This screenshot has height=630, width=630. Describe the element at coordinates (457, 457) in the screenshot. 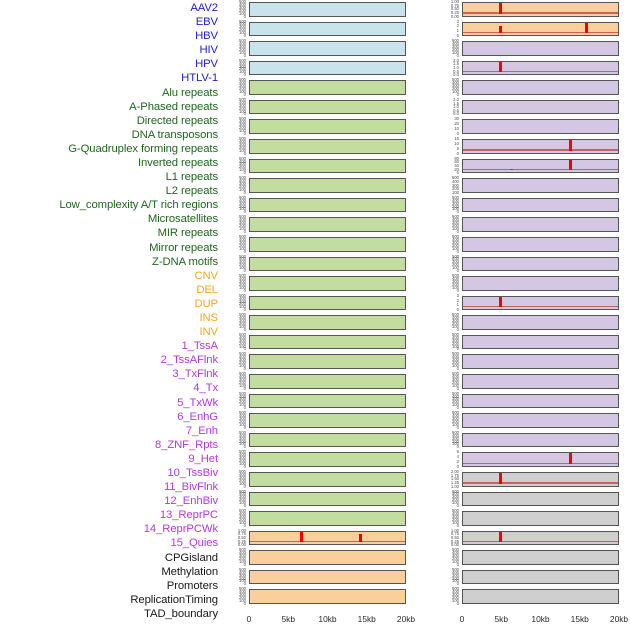

I see `y-tick-label: 4` at that location.